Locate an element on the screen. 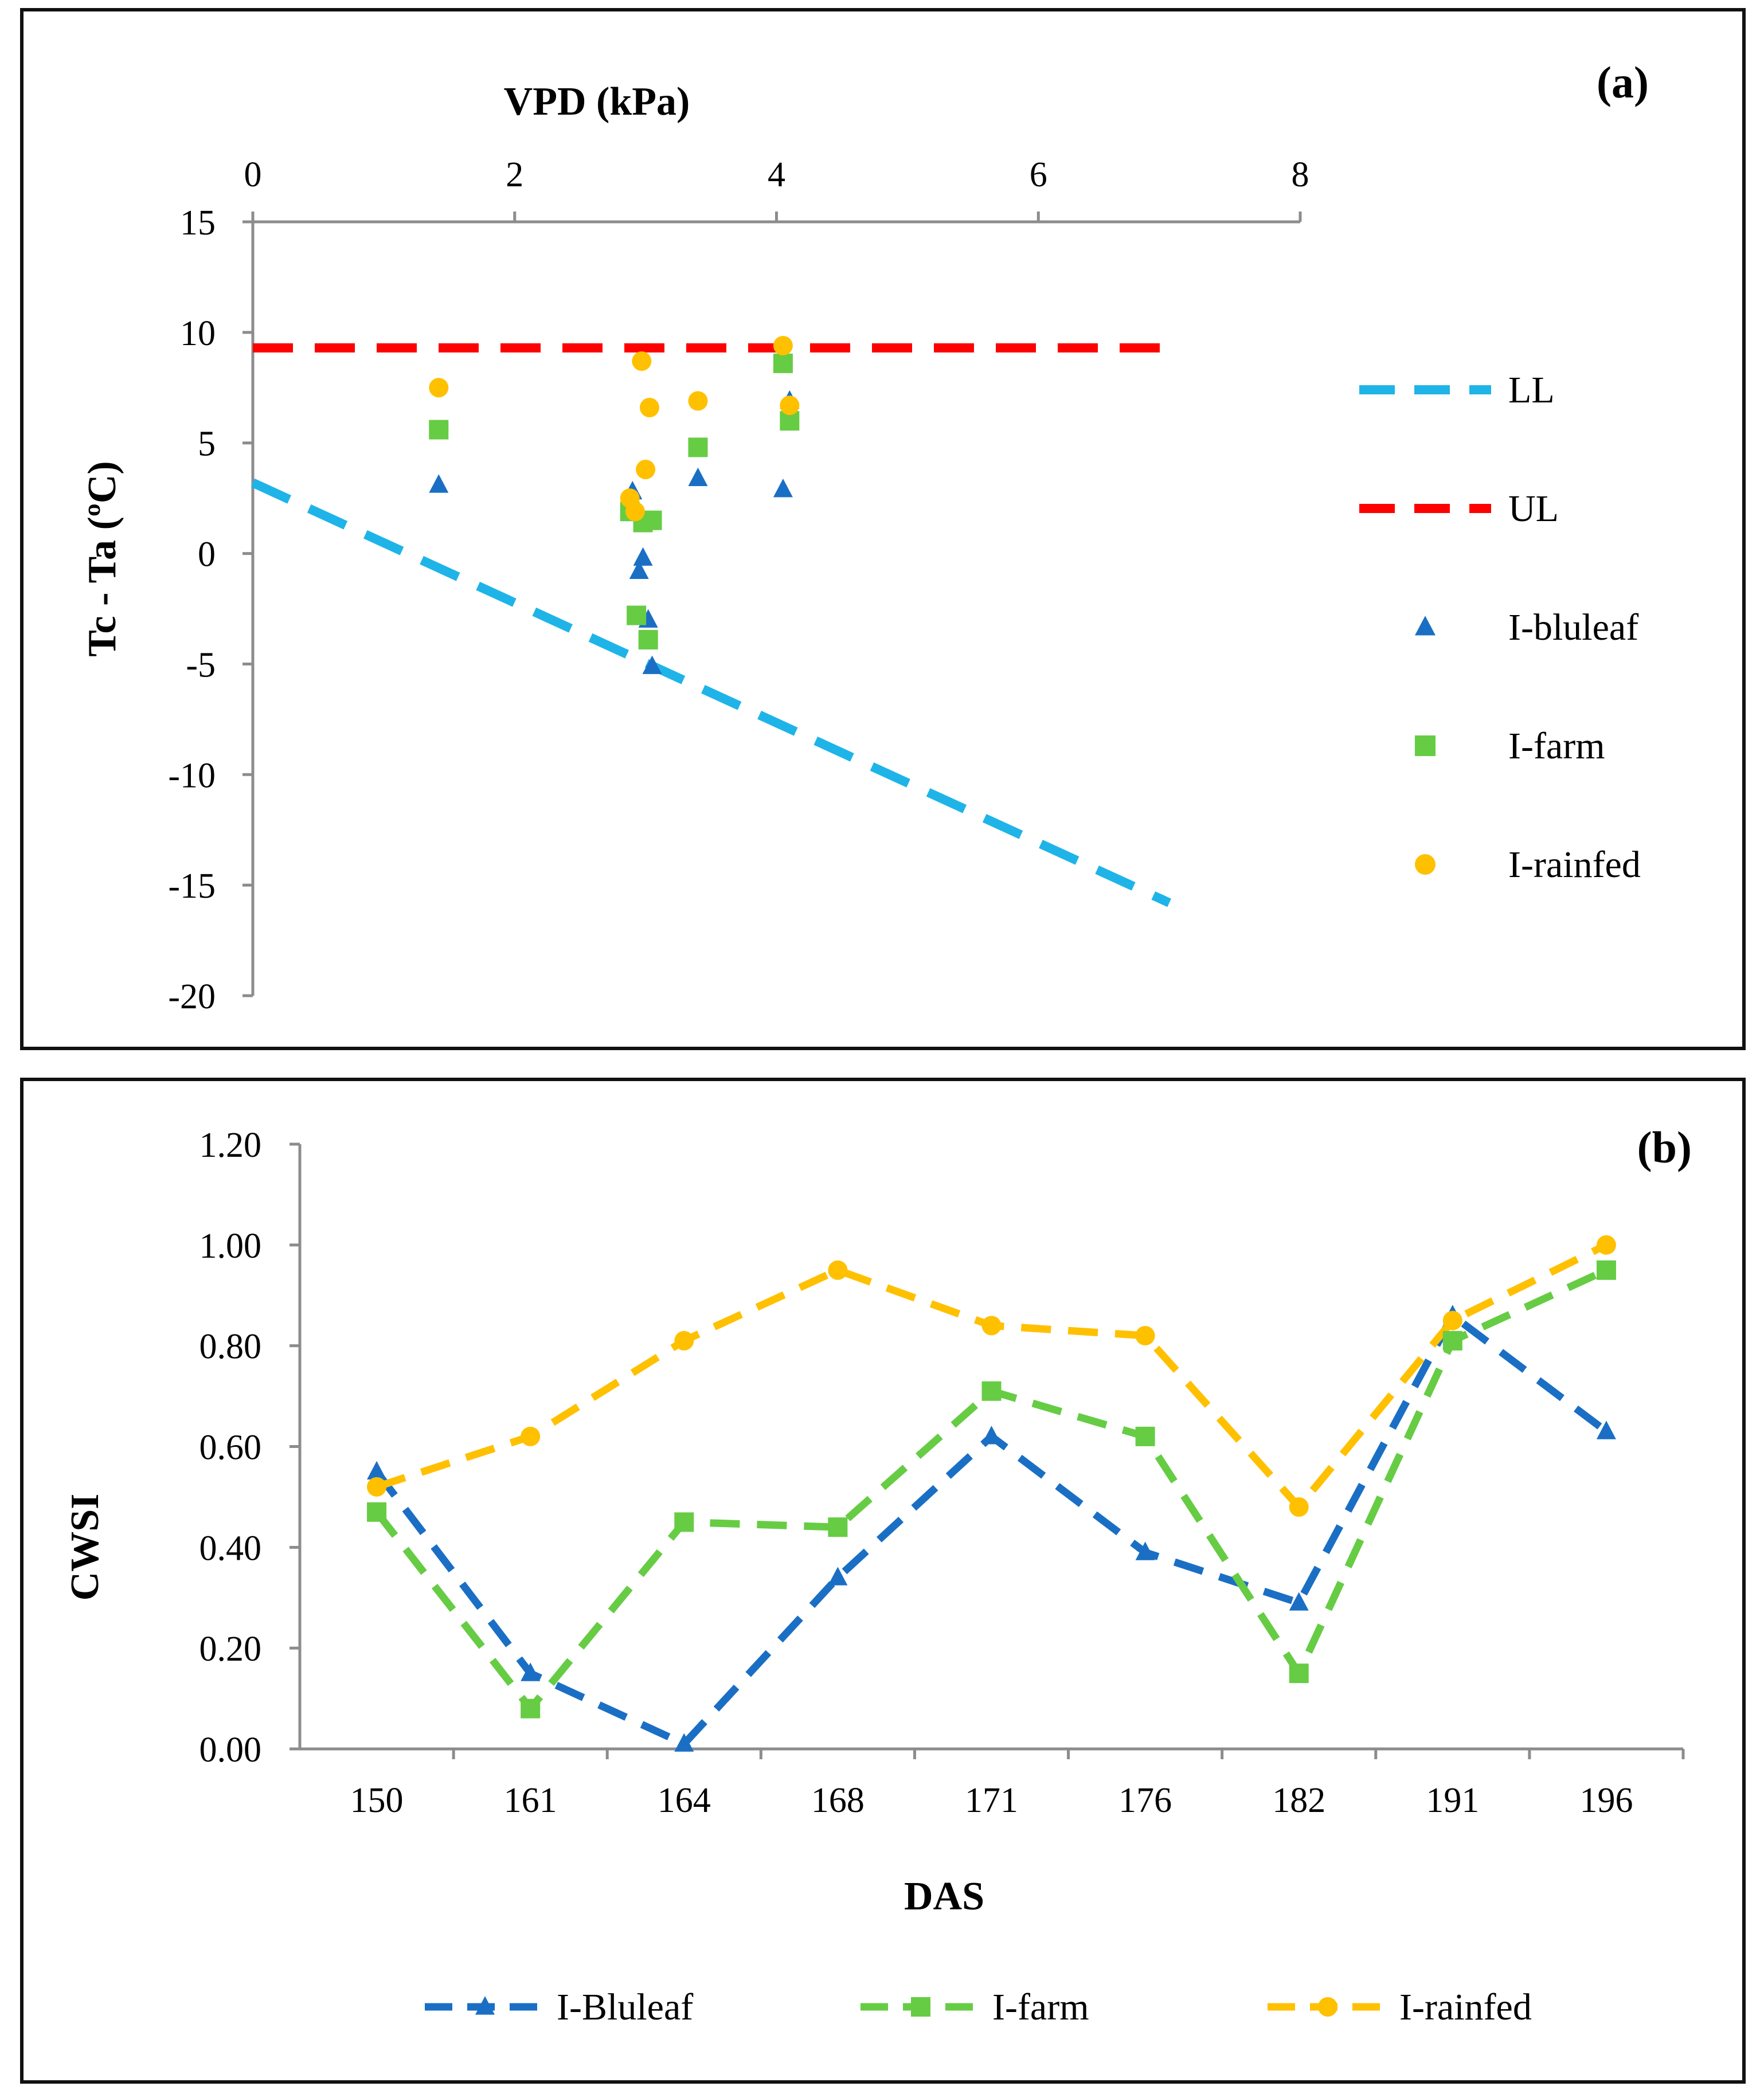 The image size is (1764, 2094). x-axis-title: VPD (kPa) is located at coordinates (597, 102).